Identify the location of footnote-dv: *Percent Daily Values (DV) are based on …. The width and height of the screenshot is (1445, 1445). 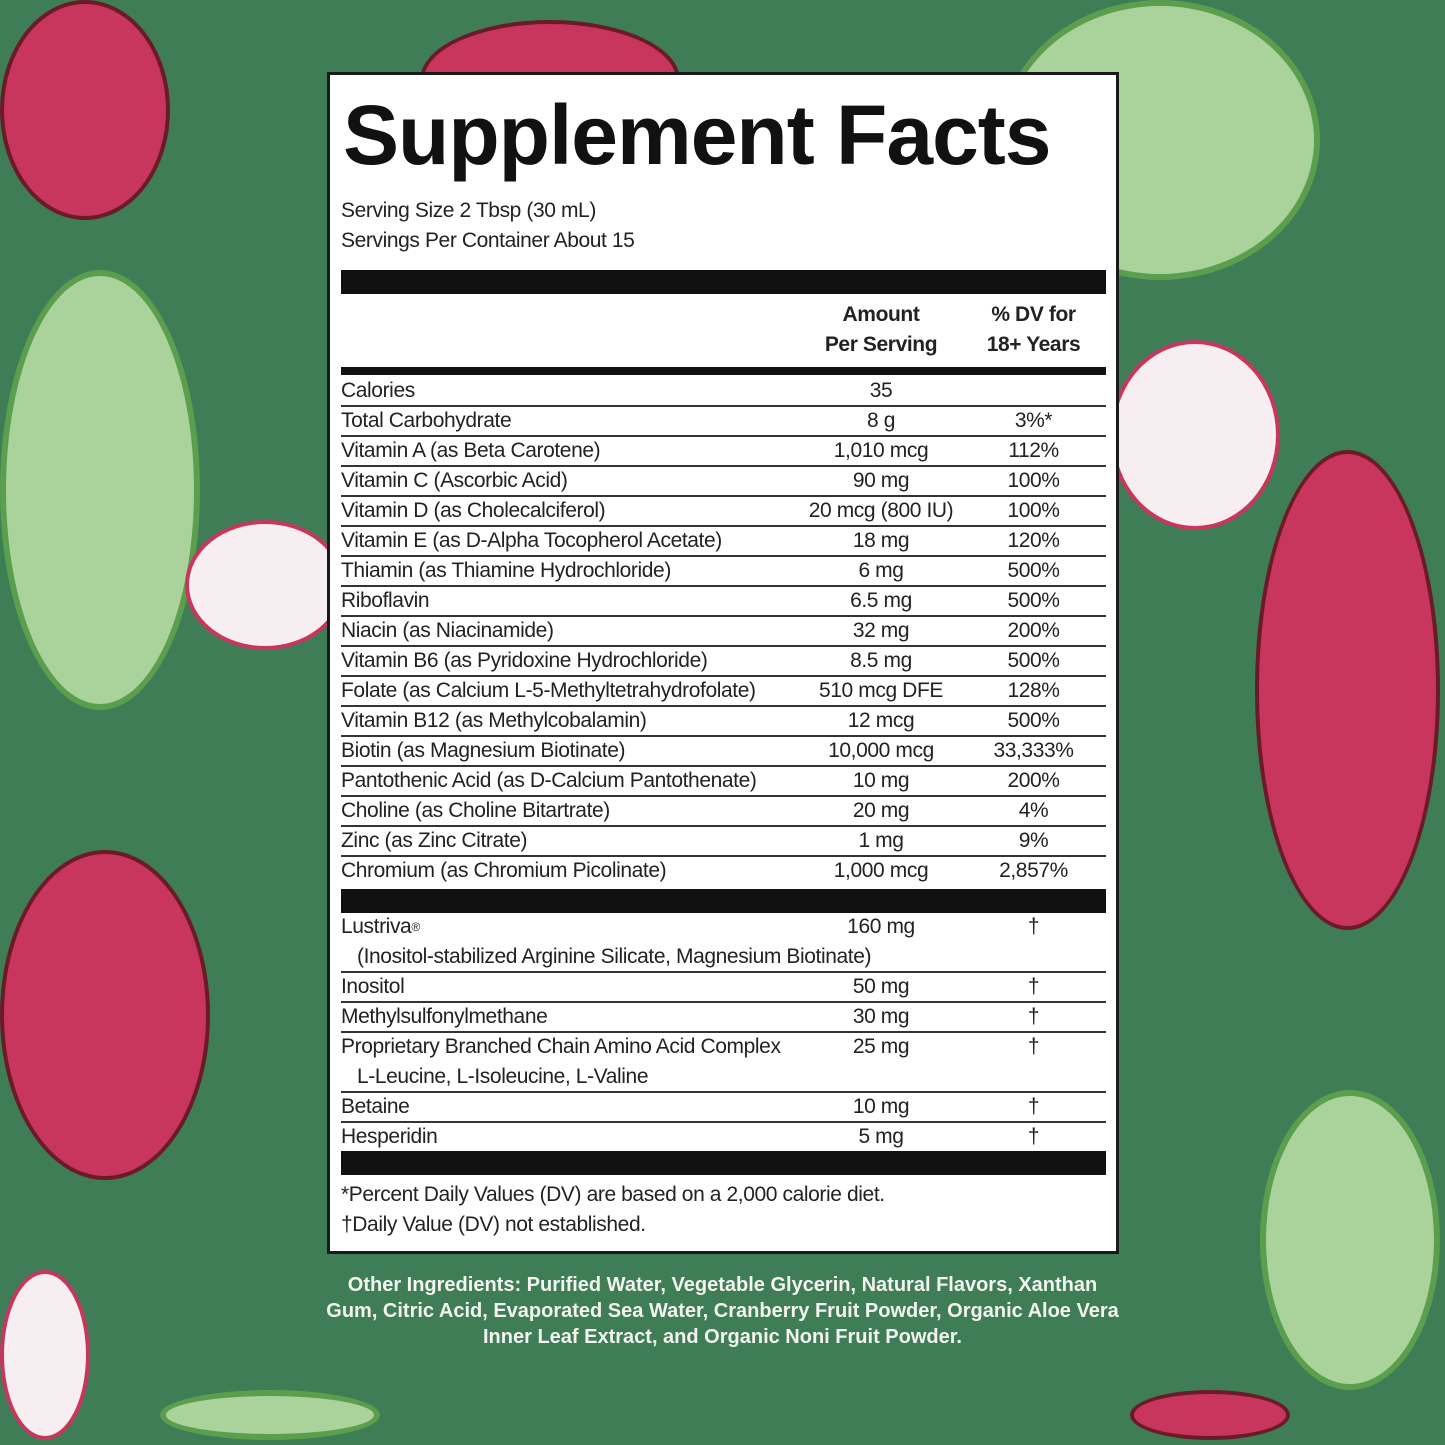
(613, 1194).